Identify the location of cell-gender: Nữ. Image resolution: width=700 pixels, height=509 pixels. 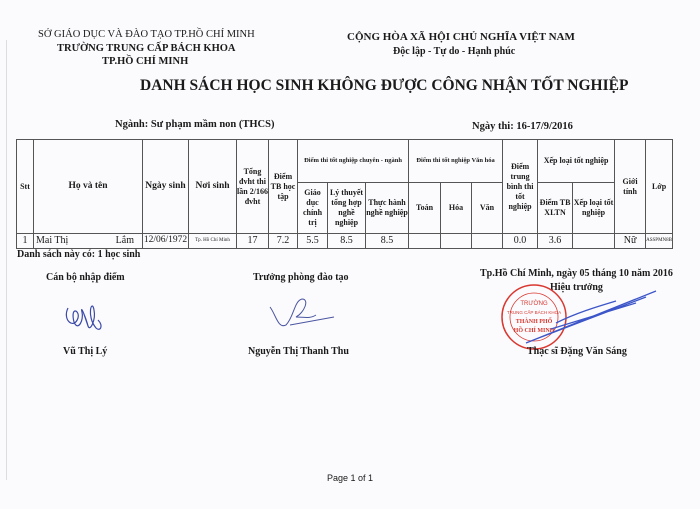
(630, 241).